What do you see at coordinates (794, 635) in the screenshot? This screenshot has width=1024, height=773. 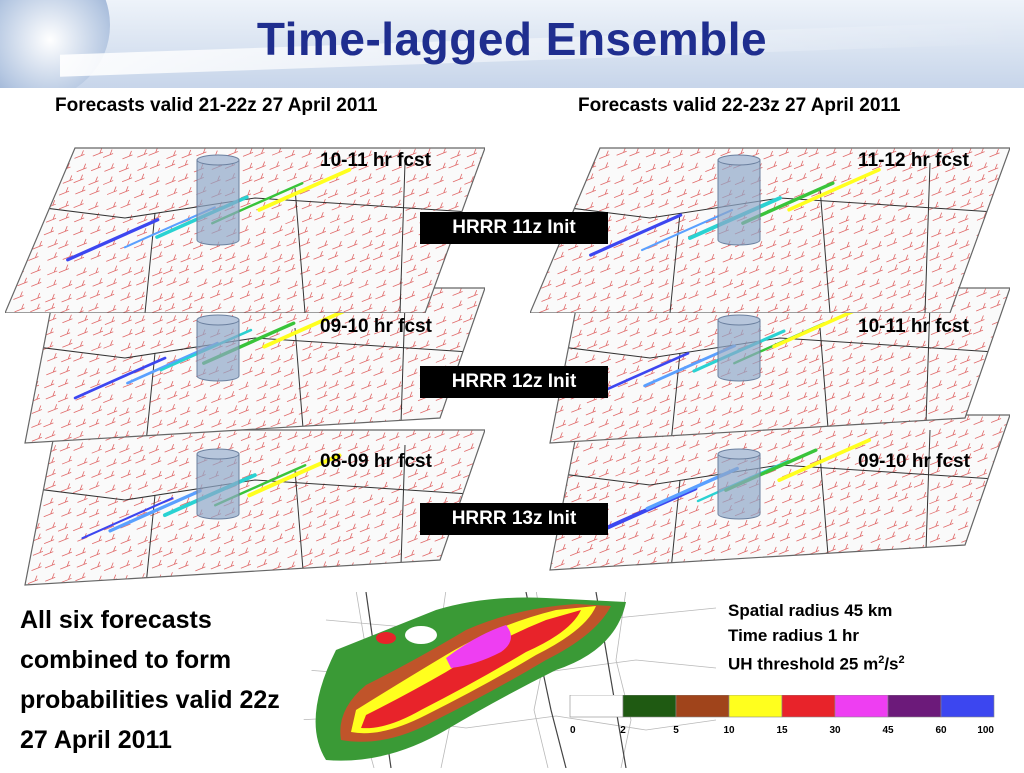 I see `param-time: Time radius 1 hr` at bounding box center [794, 635].